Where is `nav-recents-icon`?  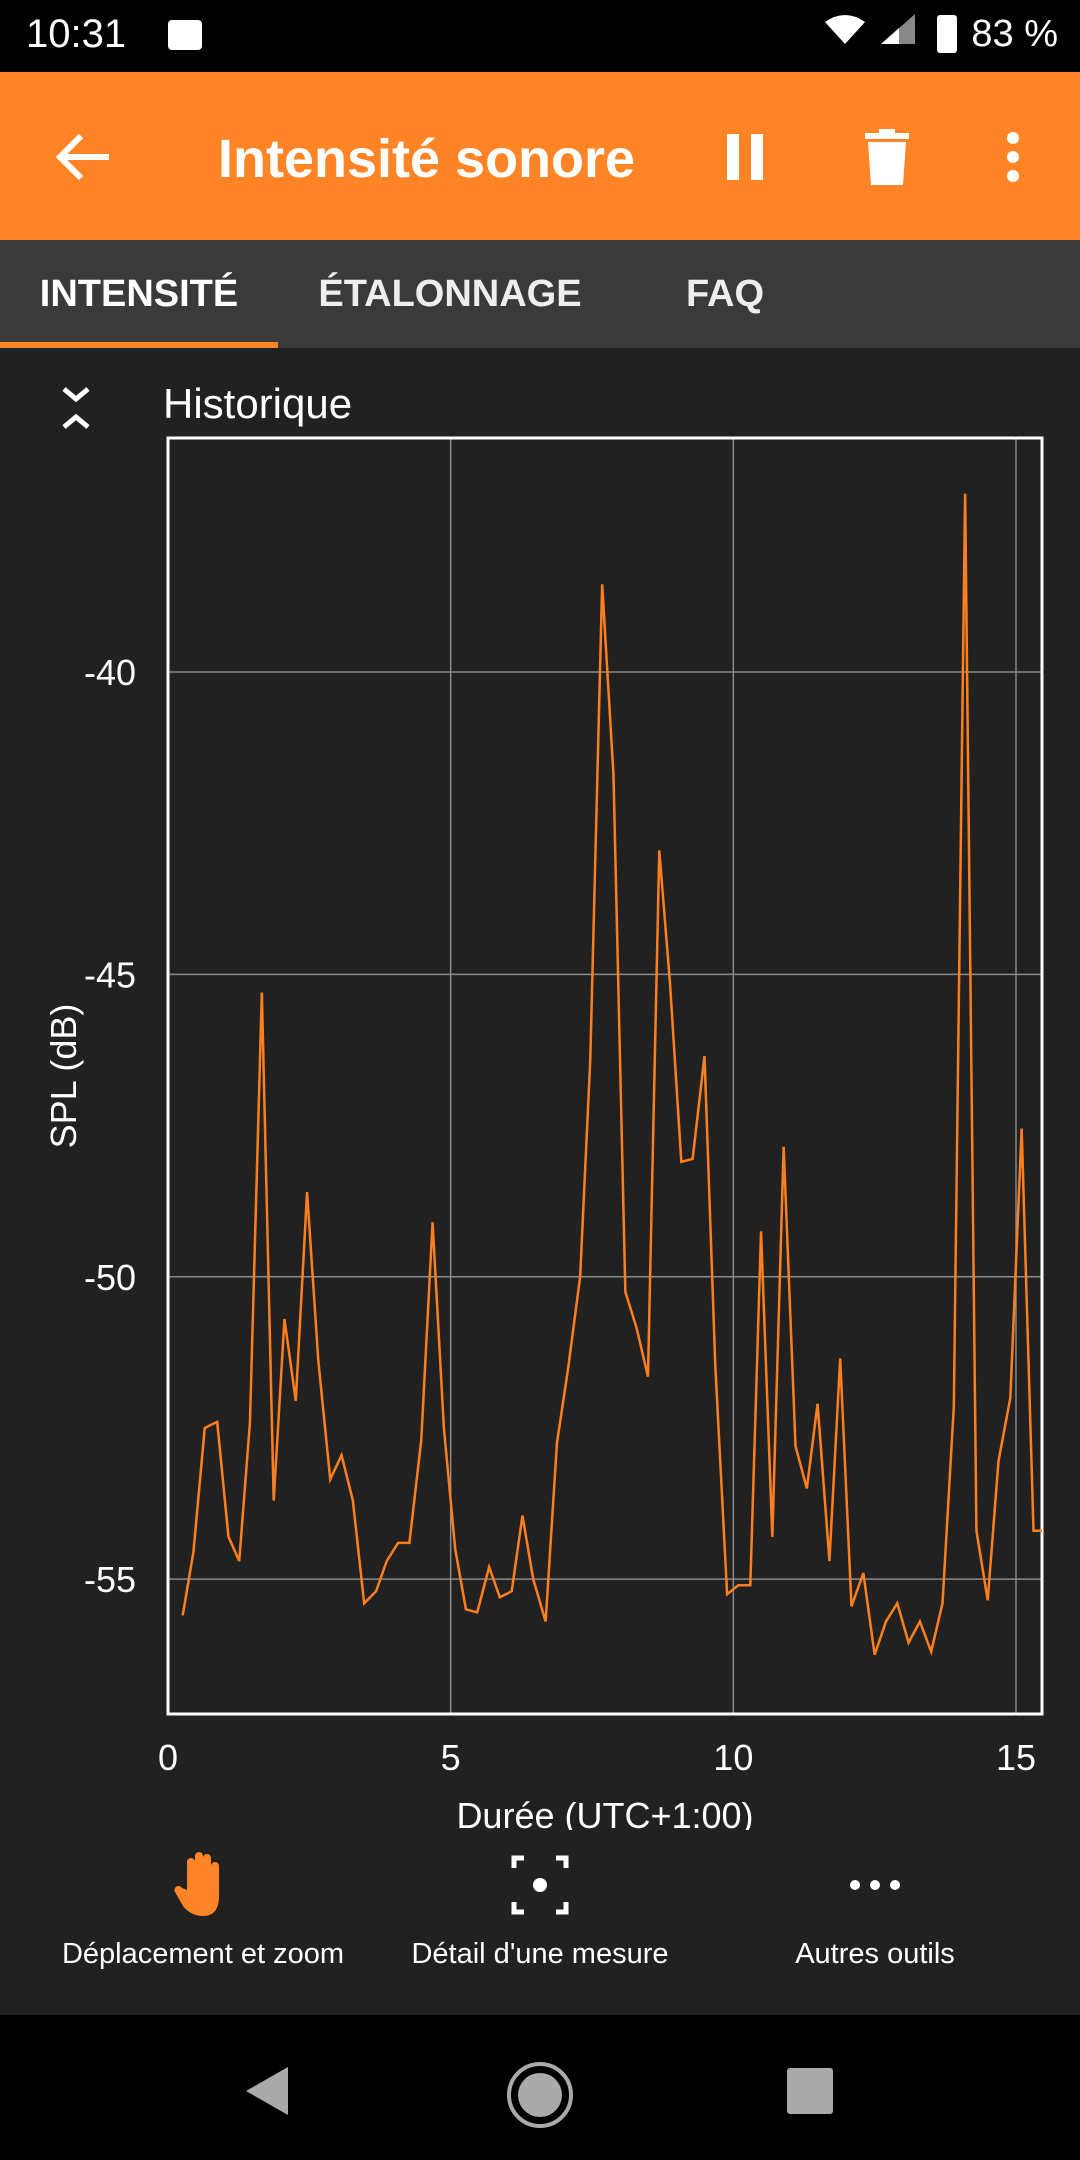 nav-recents-icon is located at coordinates (810, 2091).